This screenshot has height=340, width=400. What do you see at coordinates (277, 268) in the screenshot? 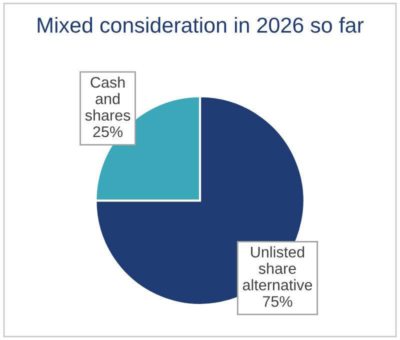
I see `slice-label: Unlisted share alternative` at bounding box center [277, 268].